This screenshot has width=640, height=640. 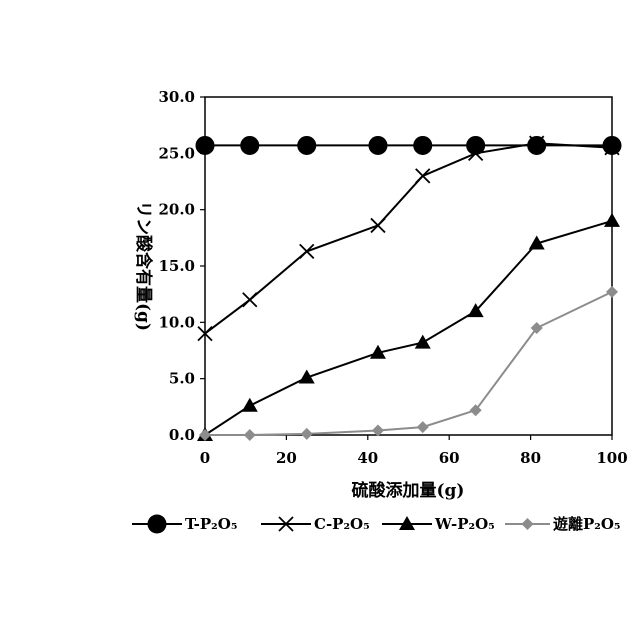 I want to click on y-tick-label: 30.0, so click(x=176, y=97).